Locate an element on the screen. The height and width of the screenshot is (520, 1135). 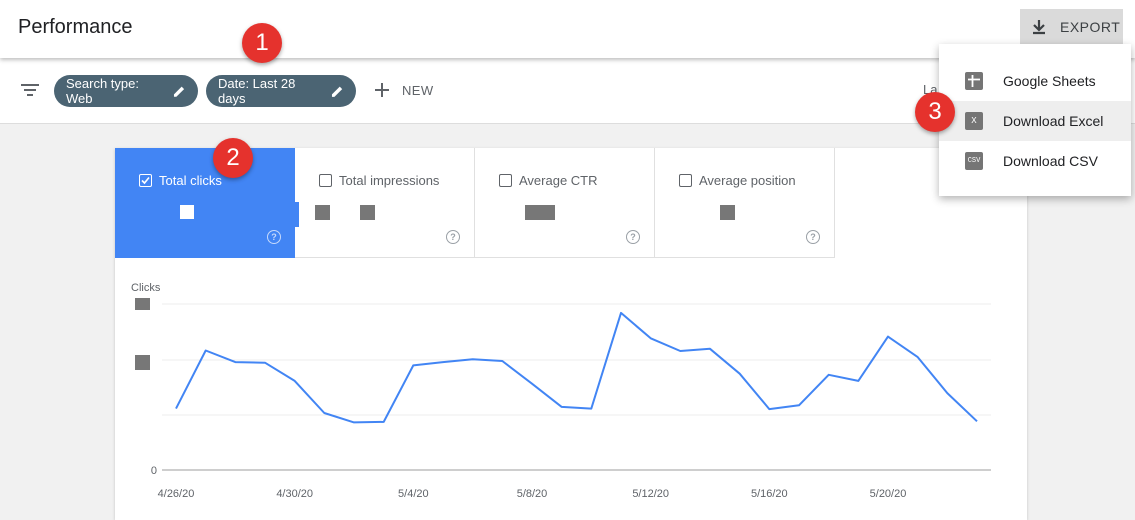
step-badge-3: 3 is located at coordinates (935, 112).